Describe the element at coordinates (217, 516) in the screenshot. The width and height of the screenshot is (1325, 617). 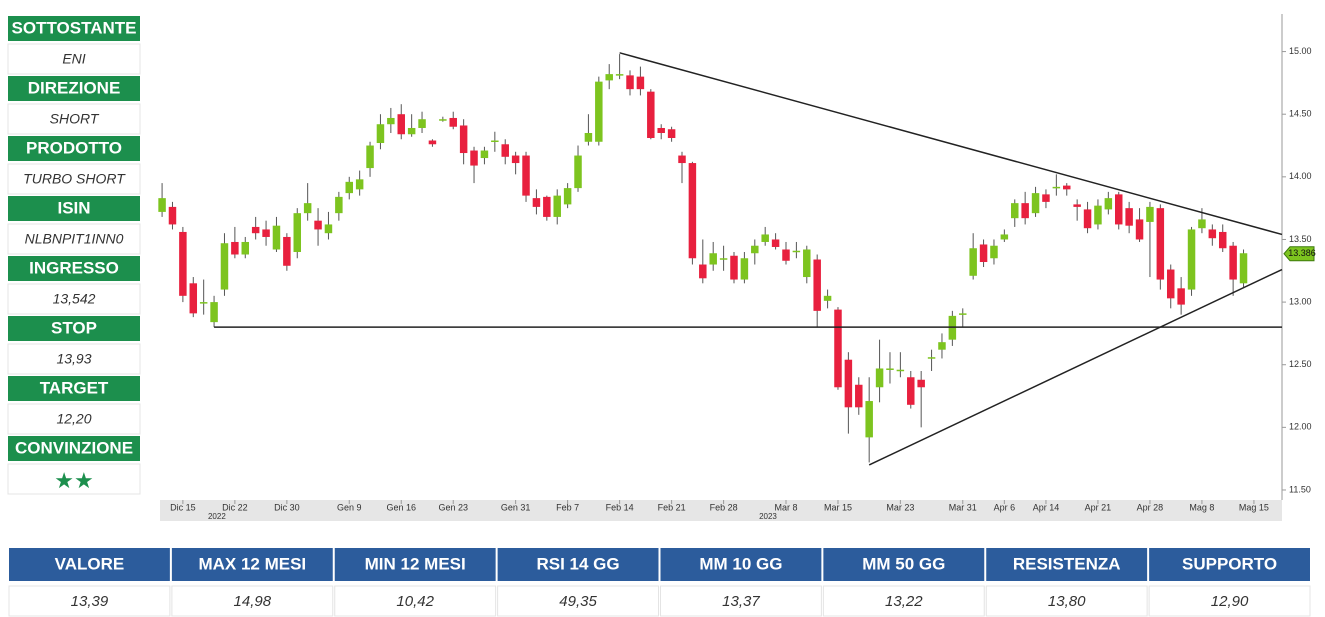
I see `x-year-label: 2022` at that location.